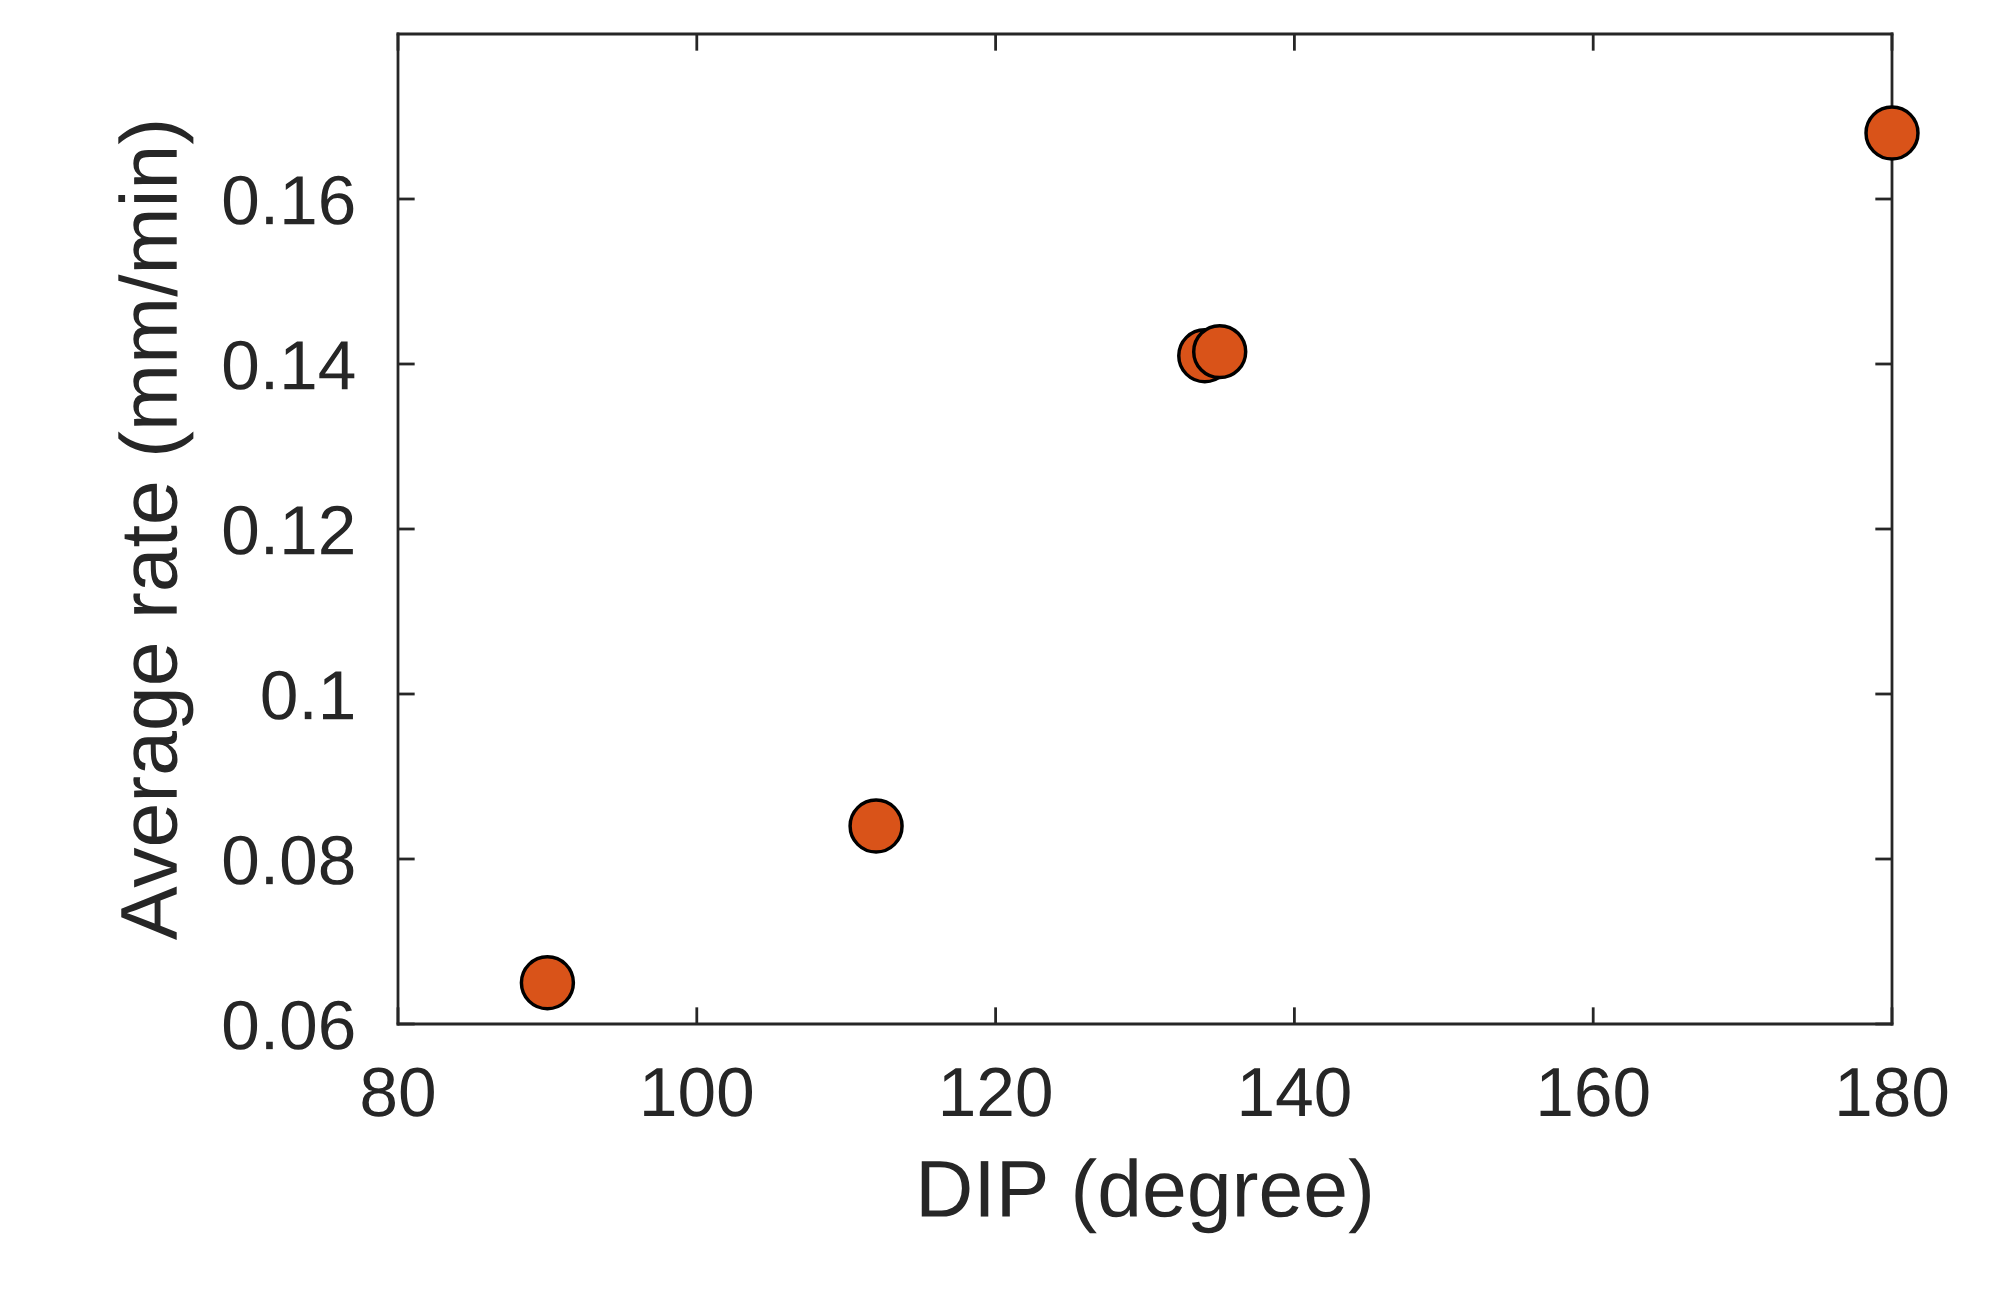  Describe the element at coordinates (398, 1092) in the screenshot. I see `x-tick-label: 80` at that location.